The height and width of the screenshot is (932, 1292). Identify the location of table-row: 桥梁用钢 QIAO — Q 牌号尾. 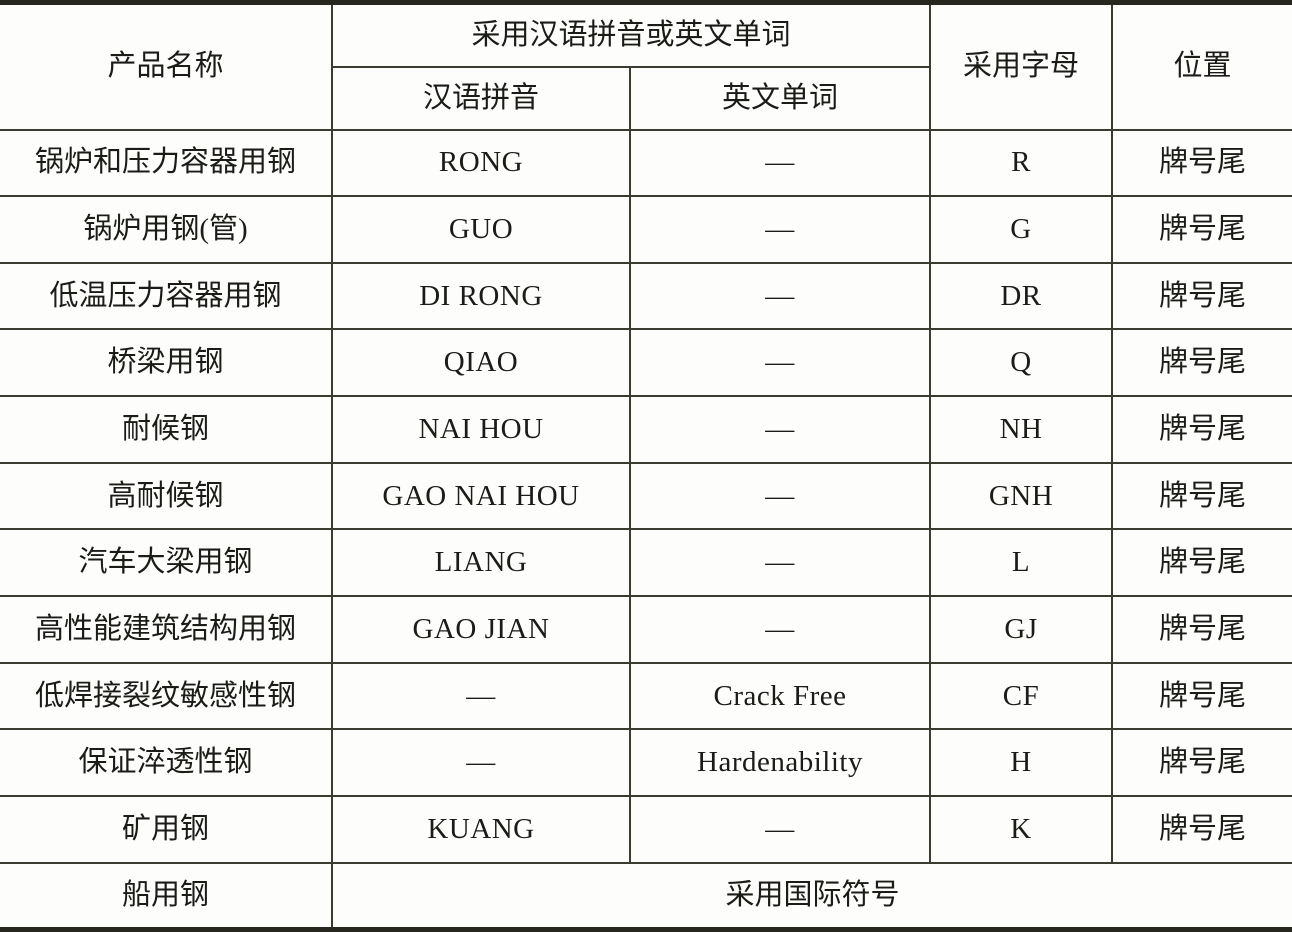
(646, 363).